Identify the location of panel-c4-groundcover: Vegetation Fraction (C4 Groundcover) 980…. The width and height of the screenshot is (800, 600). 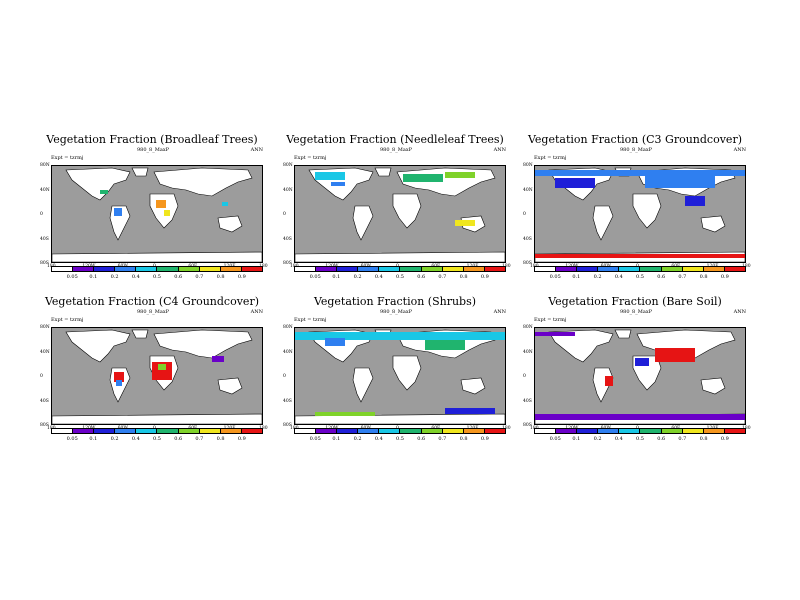
(152, 370).